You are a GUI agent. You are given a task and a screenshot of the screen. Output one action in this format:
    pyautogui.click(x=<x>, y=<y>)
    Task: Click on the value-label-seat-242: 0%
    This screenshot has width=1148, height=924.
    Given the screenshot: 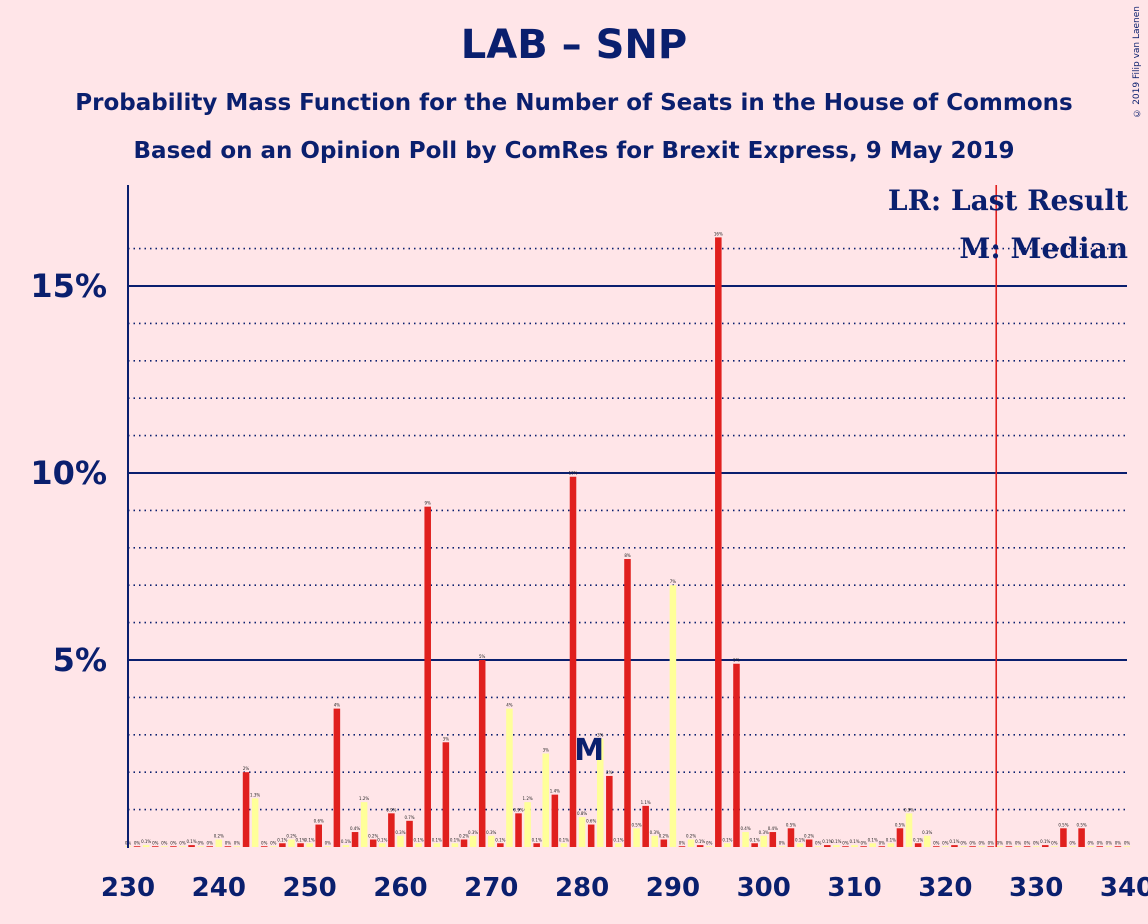 What is the action you would take?
    pyautogui.click(x=237, y=842)
    